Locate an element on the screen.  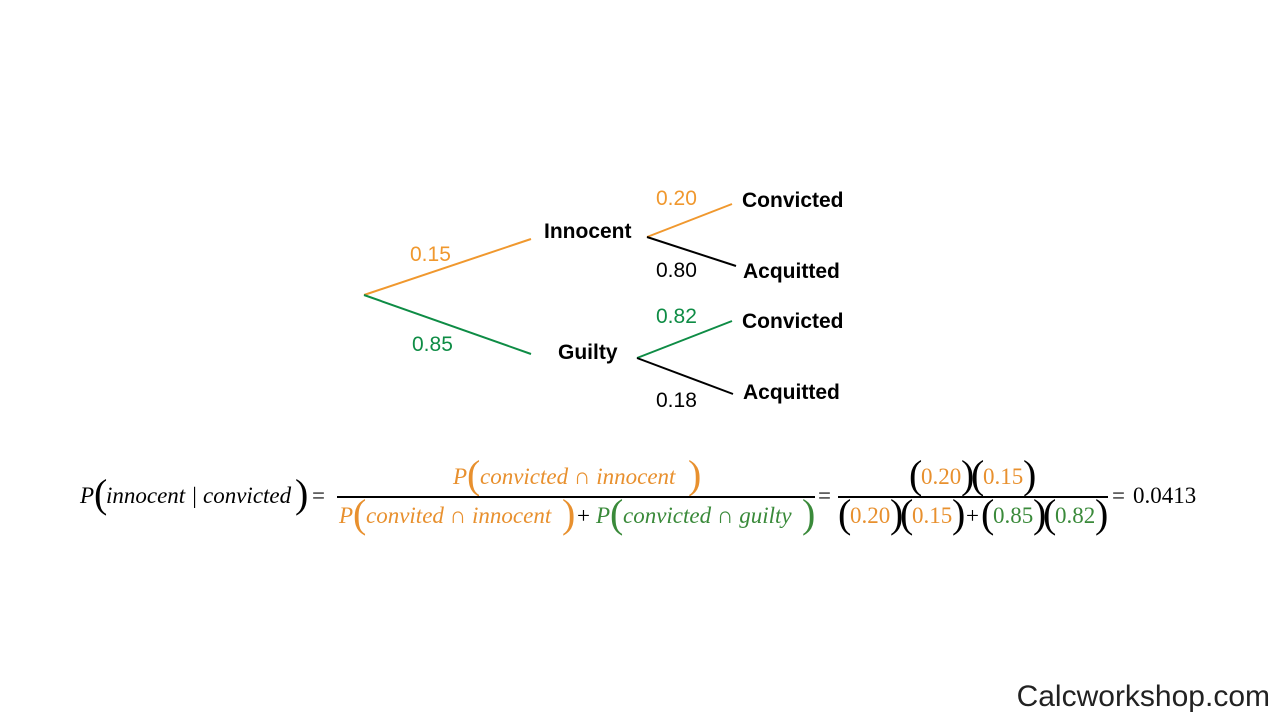
num-v2-open: ( is located at coordinates (978, 474).